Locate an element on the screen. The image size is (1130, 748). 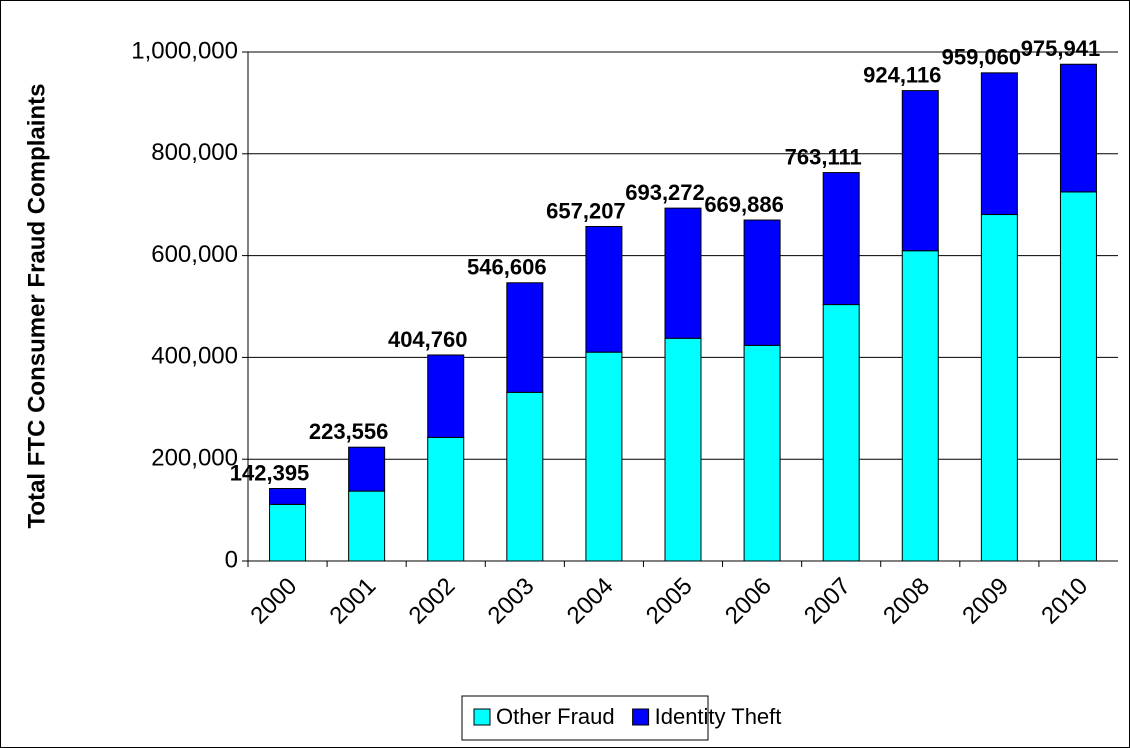
total-label: 693,272 is located at coordinates (665, 192).